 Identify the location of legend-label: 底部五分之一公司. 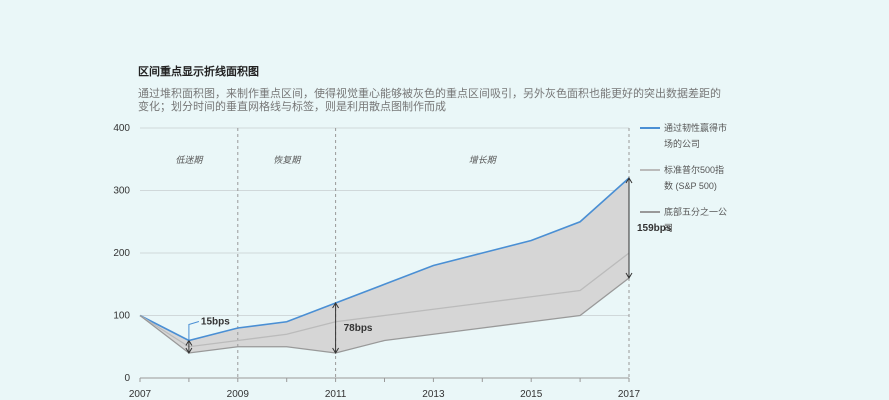
(696, 220).